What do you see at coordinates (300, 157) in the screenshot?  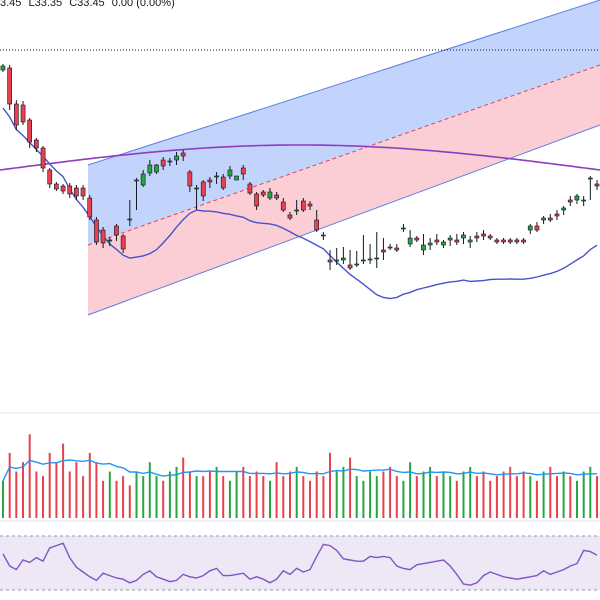 I see `moving-average-long` at bounding box center [300, 157].